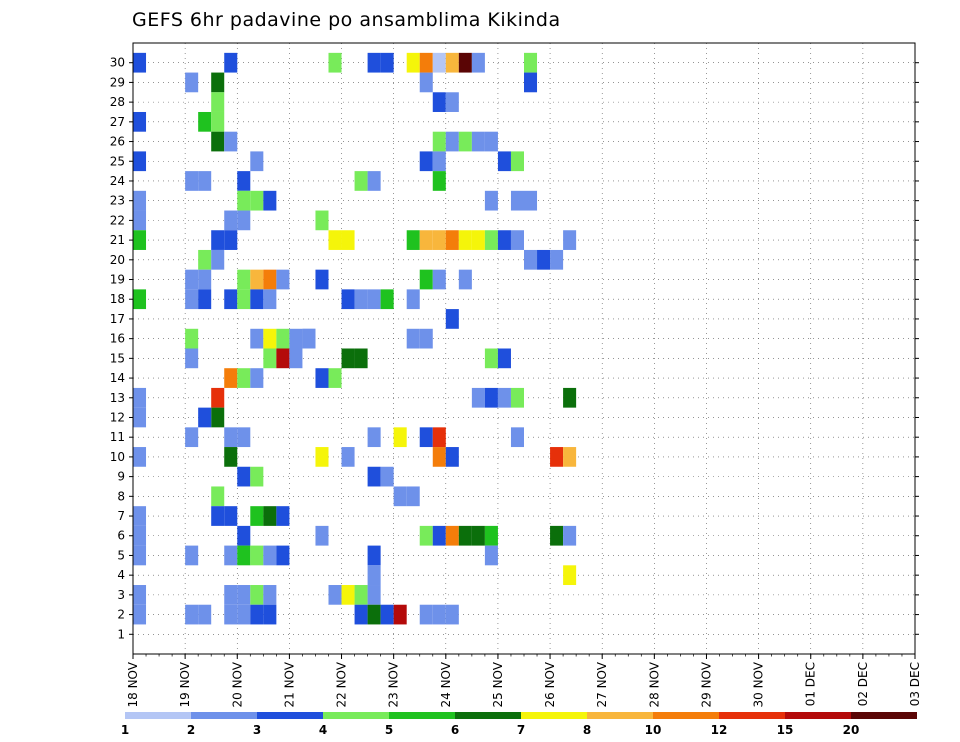 The width and height of the screenshot is (960, 742). What do you see at coordinates (117, 280) in the screenshot?
I see `y-tick-label: 19` at bounding box center [117, 280].